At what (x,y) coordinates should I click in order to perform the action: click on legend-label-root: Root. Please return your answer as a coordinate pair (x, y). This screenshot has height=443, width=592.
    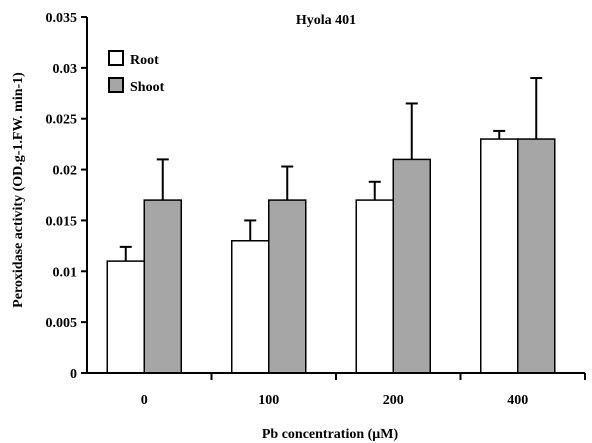
    Looking at the image, I should click on (144, 60).